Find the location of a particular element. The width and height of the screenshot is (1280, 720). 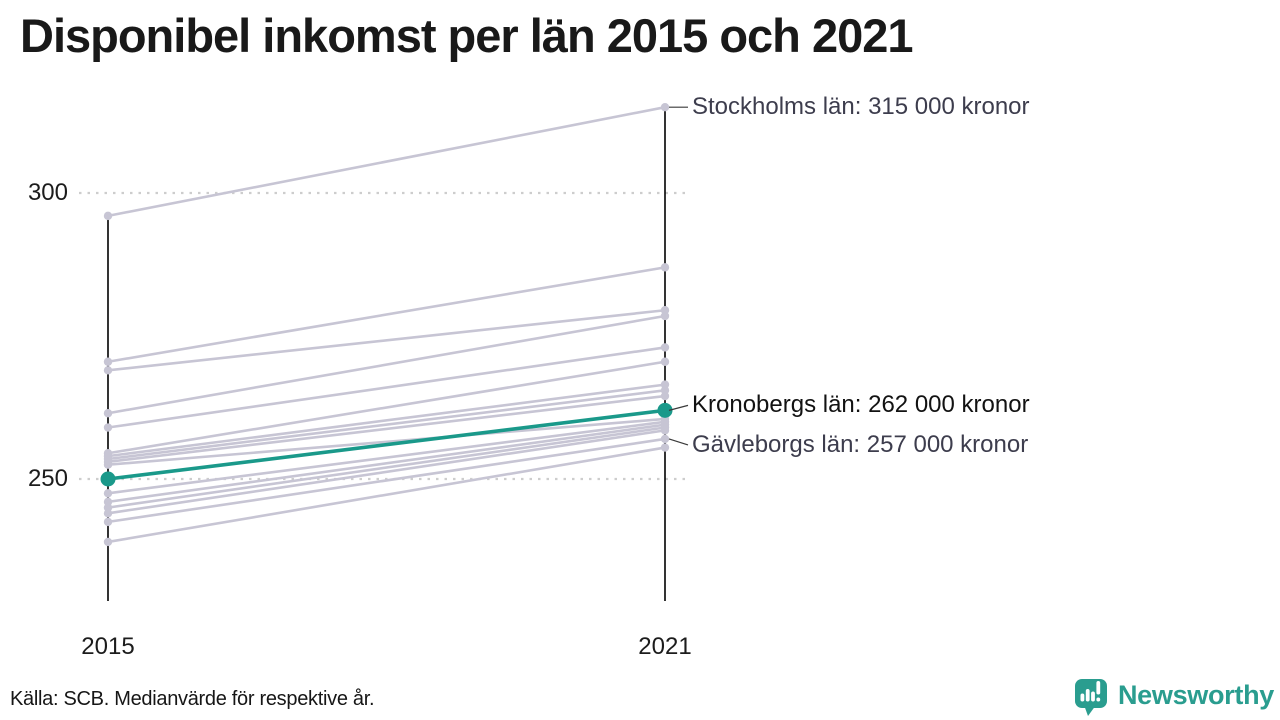

x-axis-label-2015: 2015 is located at coordinates (108, 646).